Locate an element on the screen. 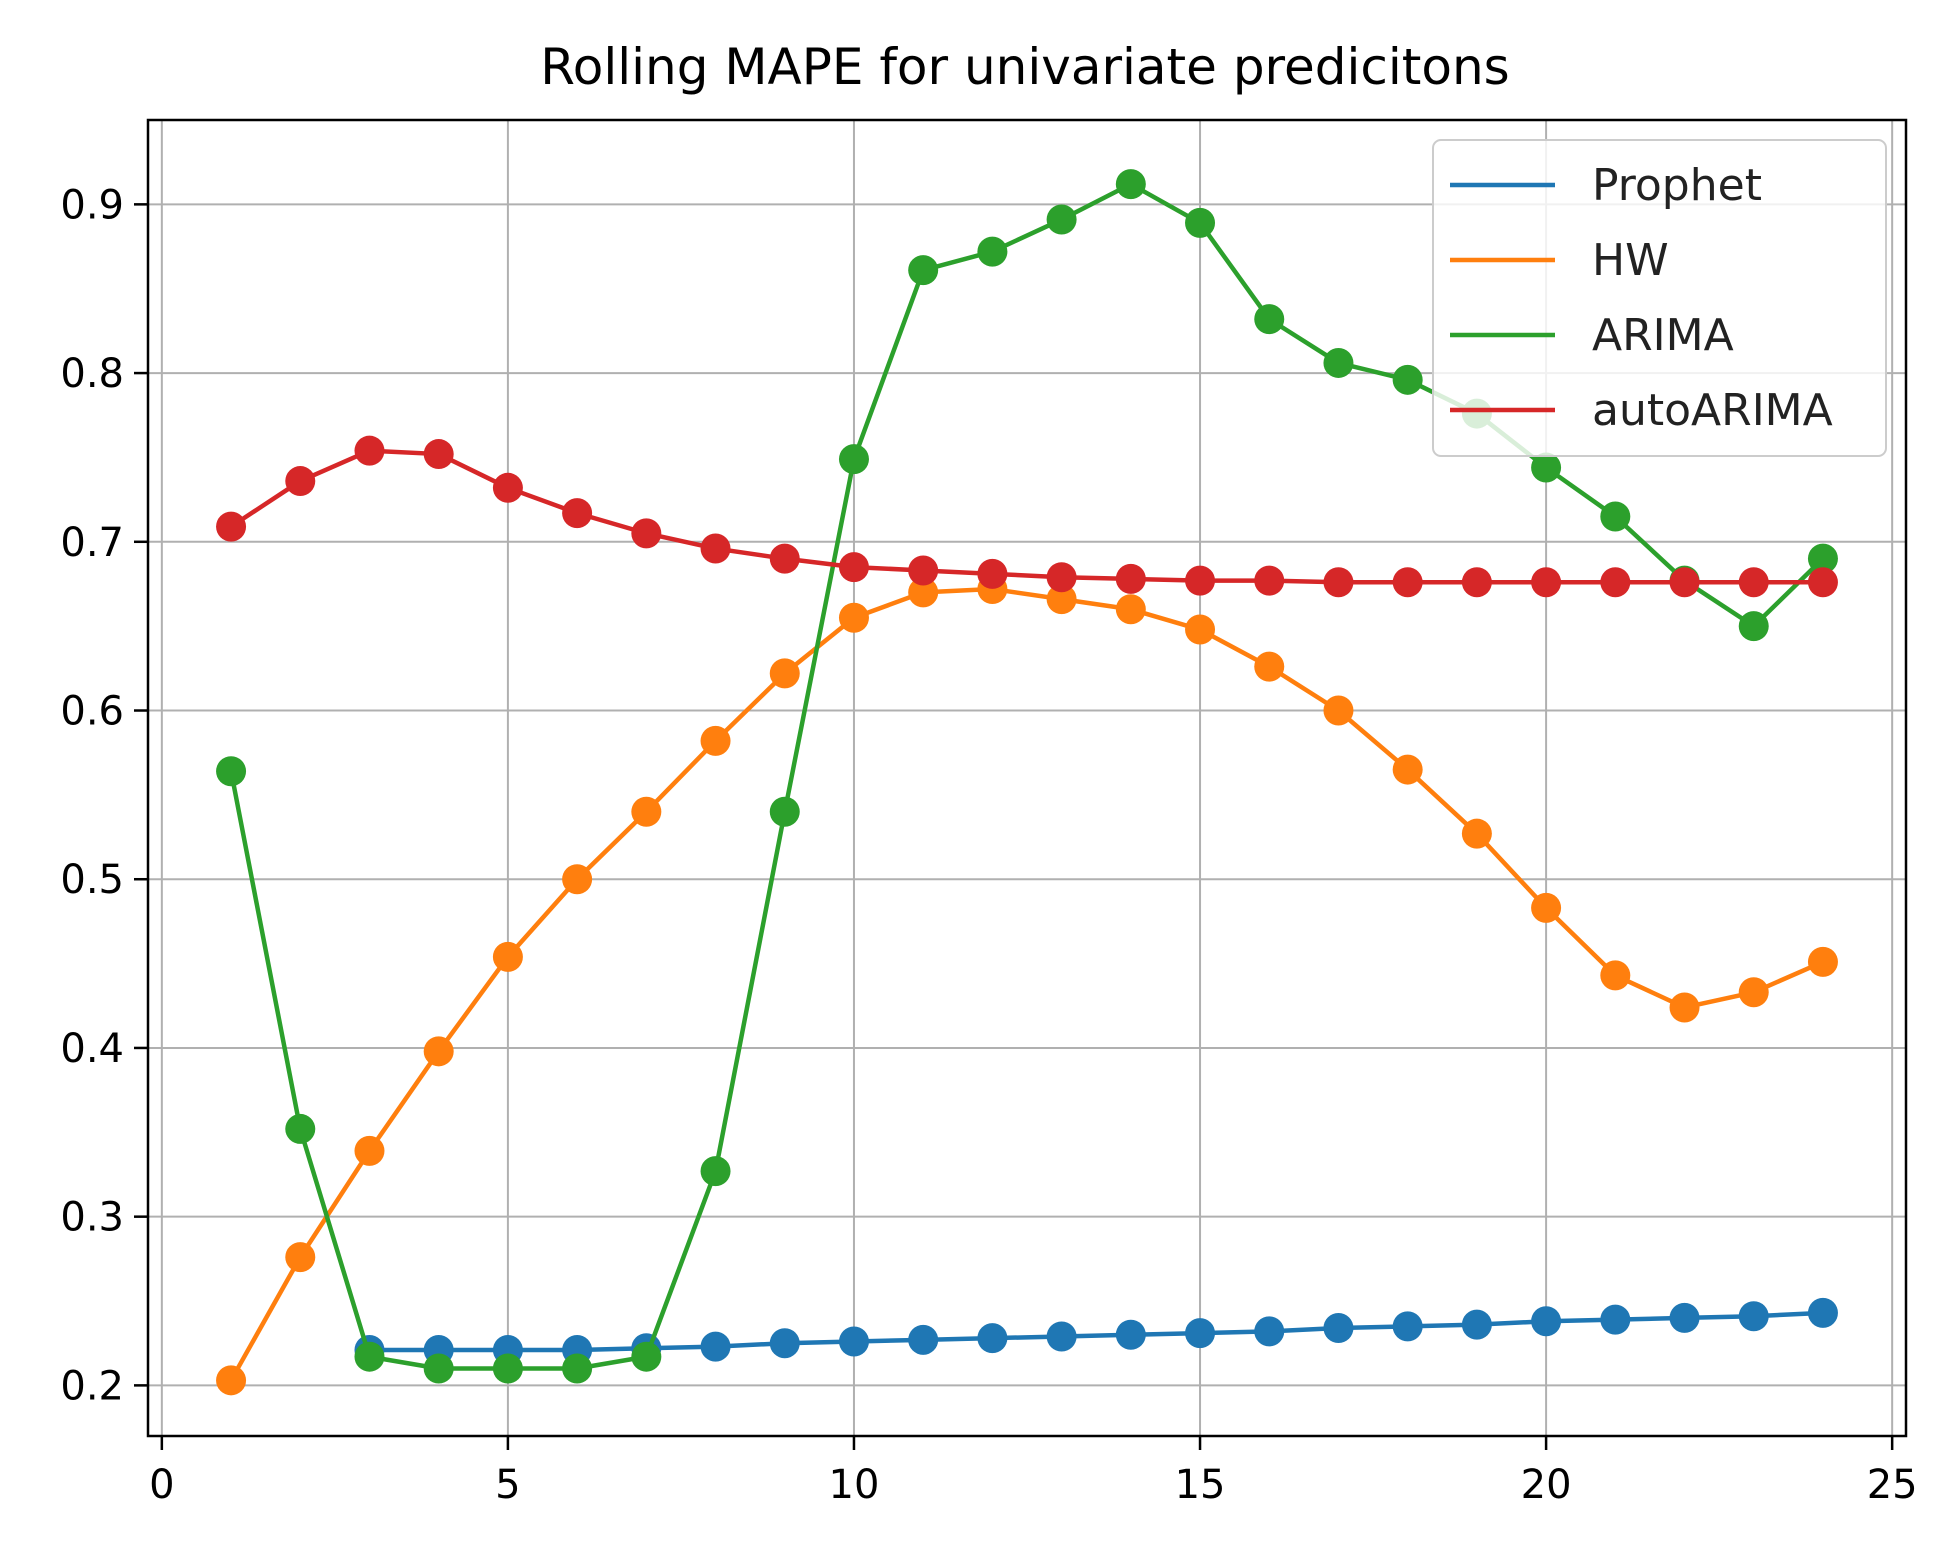  legend-label-autoarima: autoARIMA is located at coordinates (1712, 410).